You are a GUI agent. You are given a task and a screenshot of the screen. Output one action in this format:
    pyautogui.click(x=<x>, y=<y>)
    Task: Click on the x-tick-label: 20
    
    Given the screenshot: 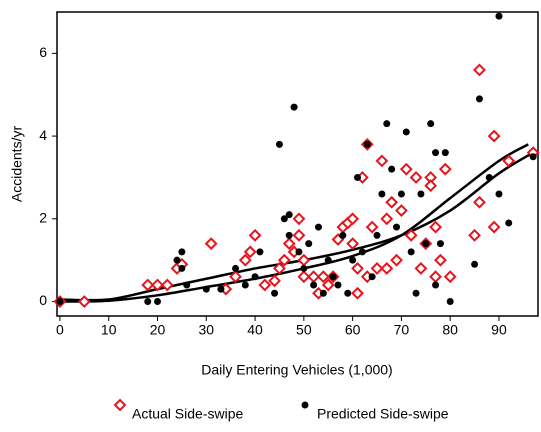 What is the action you would take?
    pyautogui.click(x=158, y=330)
    